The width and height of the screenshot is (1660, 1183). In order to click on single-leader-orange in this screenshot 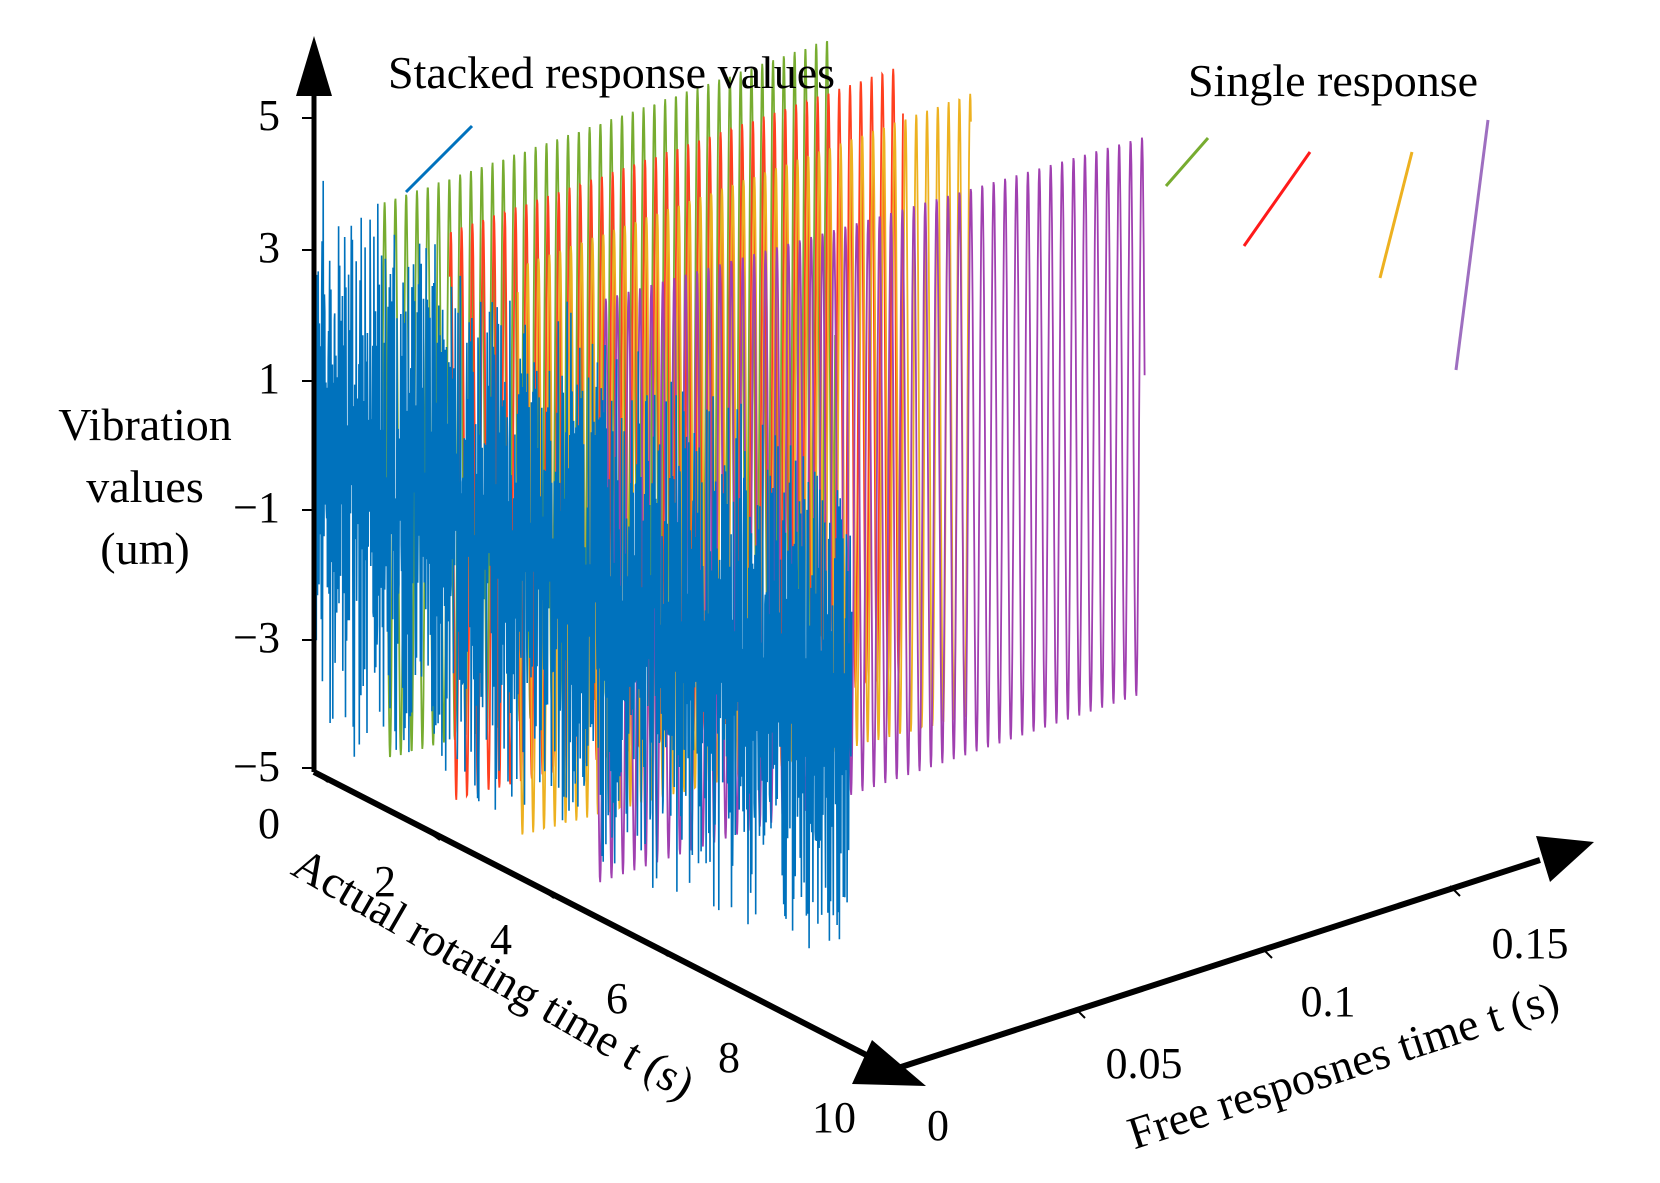, I will do `click(1396, 215)`.